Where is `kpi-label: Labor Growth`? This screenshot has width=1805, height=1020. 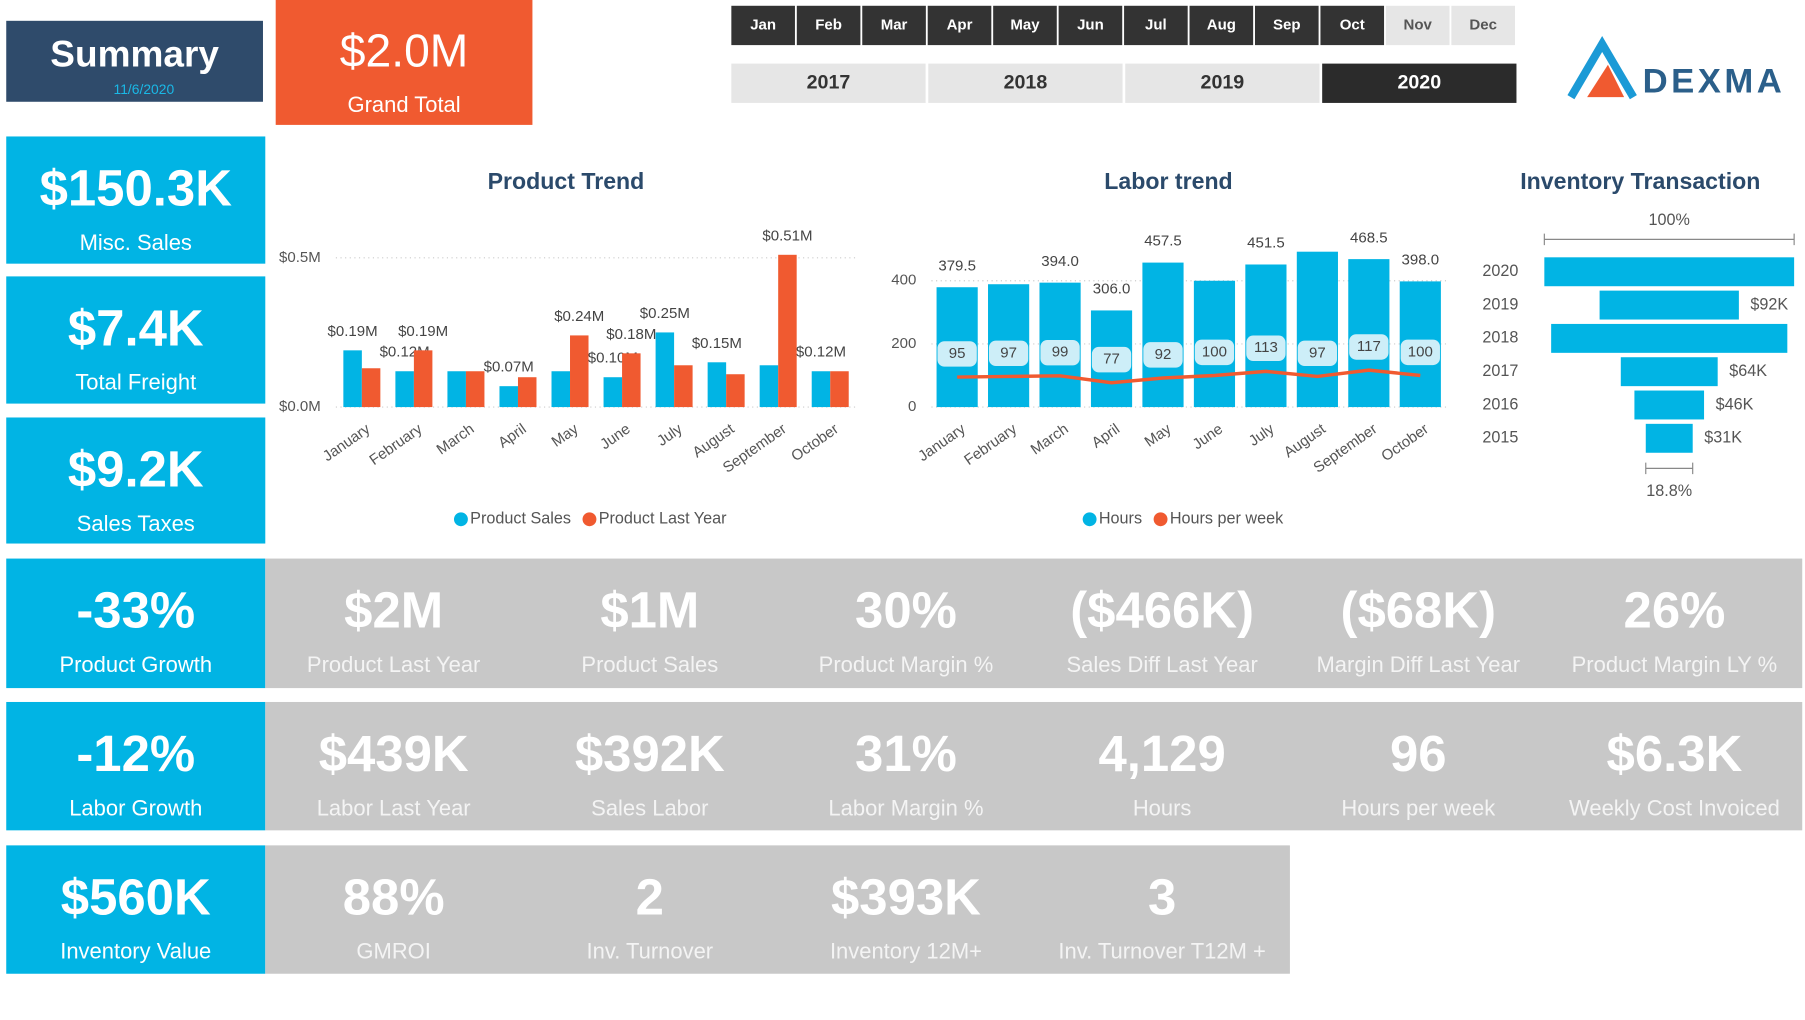
kpi-label: Labor Growth is located at coordinates (135, 807).